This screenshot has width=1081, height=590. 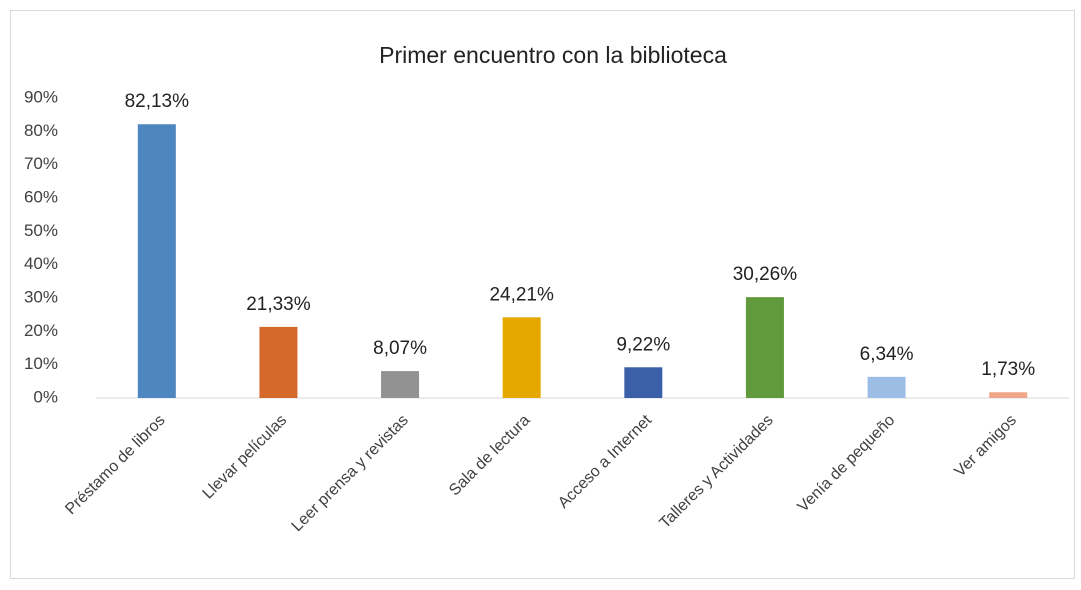 I want to click on y-tick-label: 50%, so click(x=41, y=230).